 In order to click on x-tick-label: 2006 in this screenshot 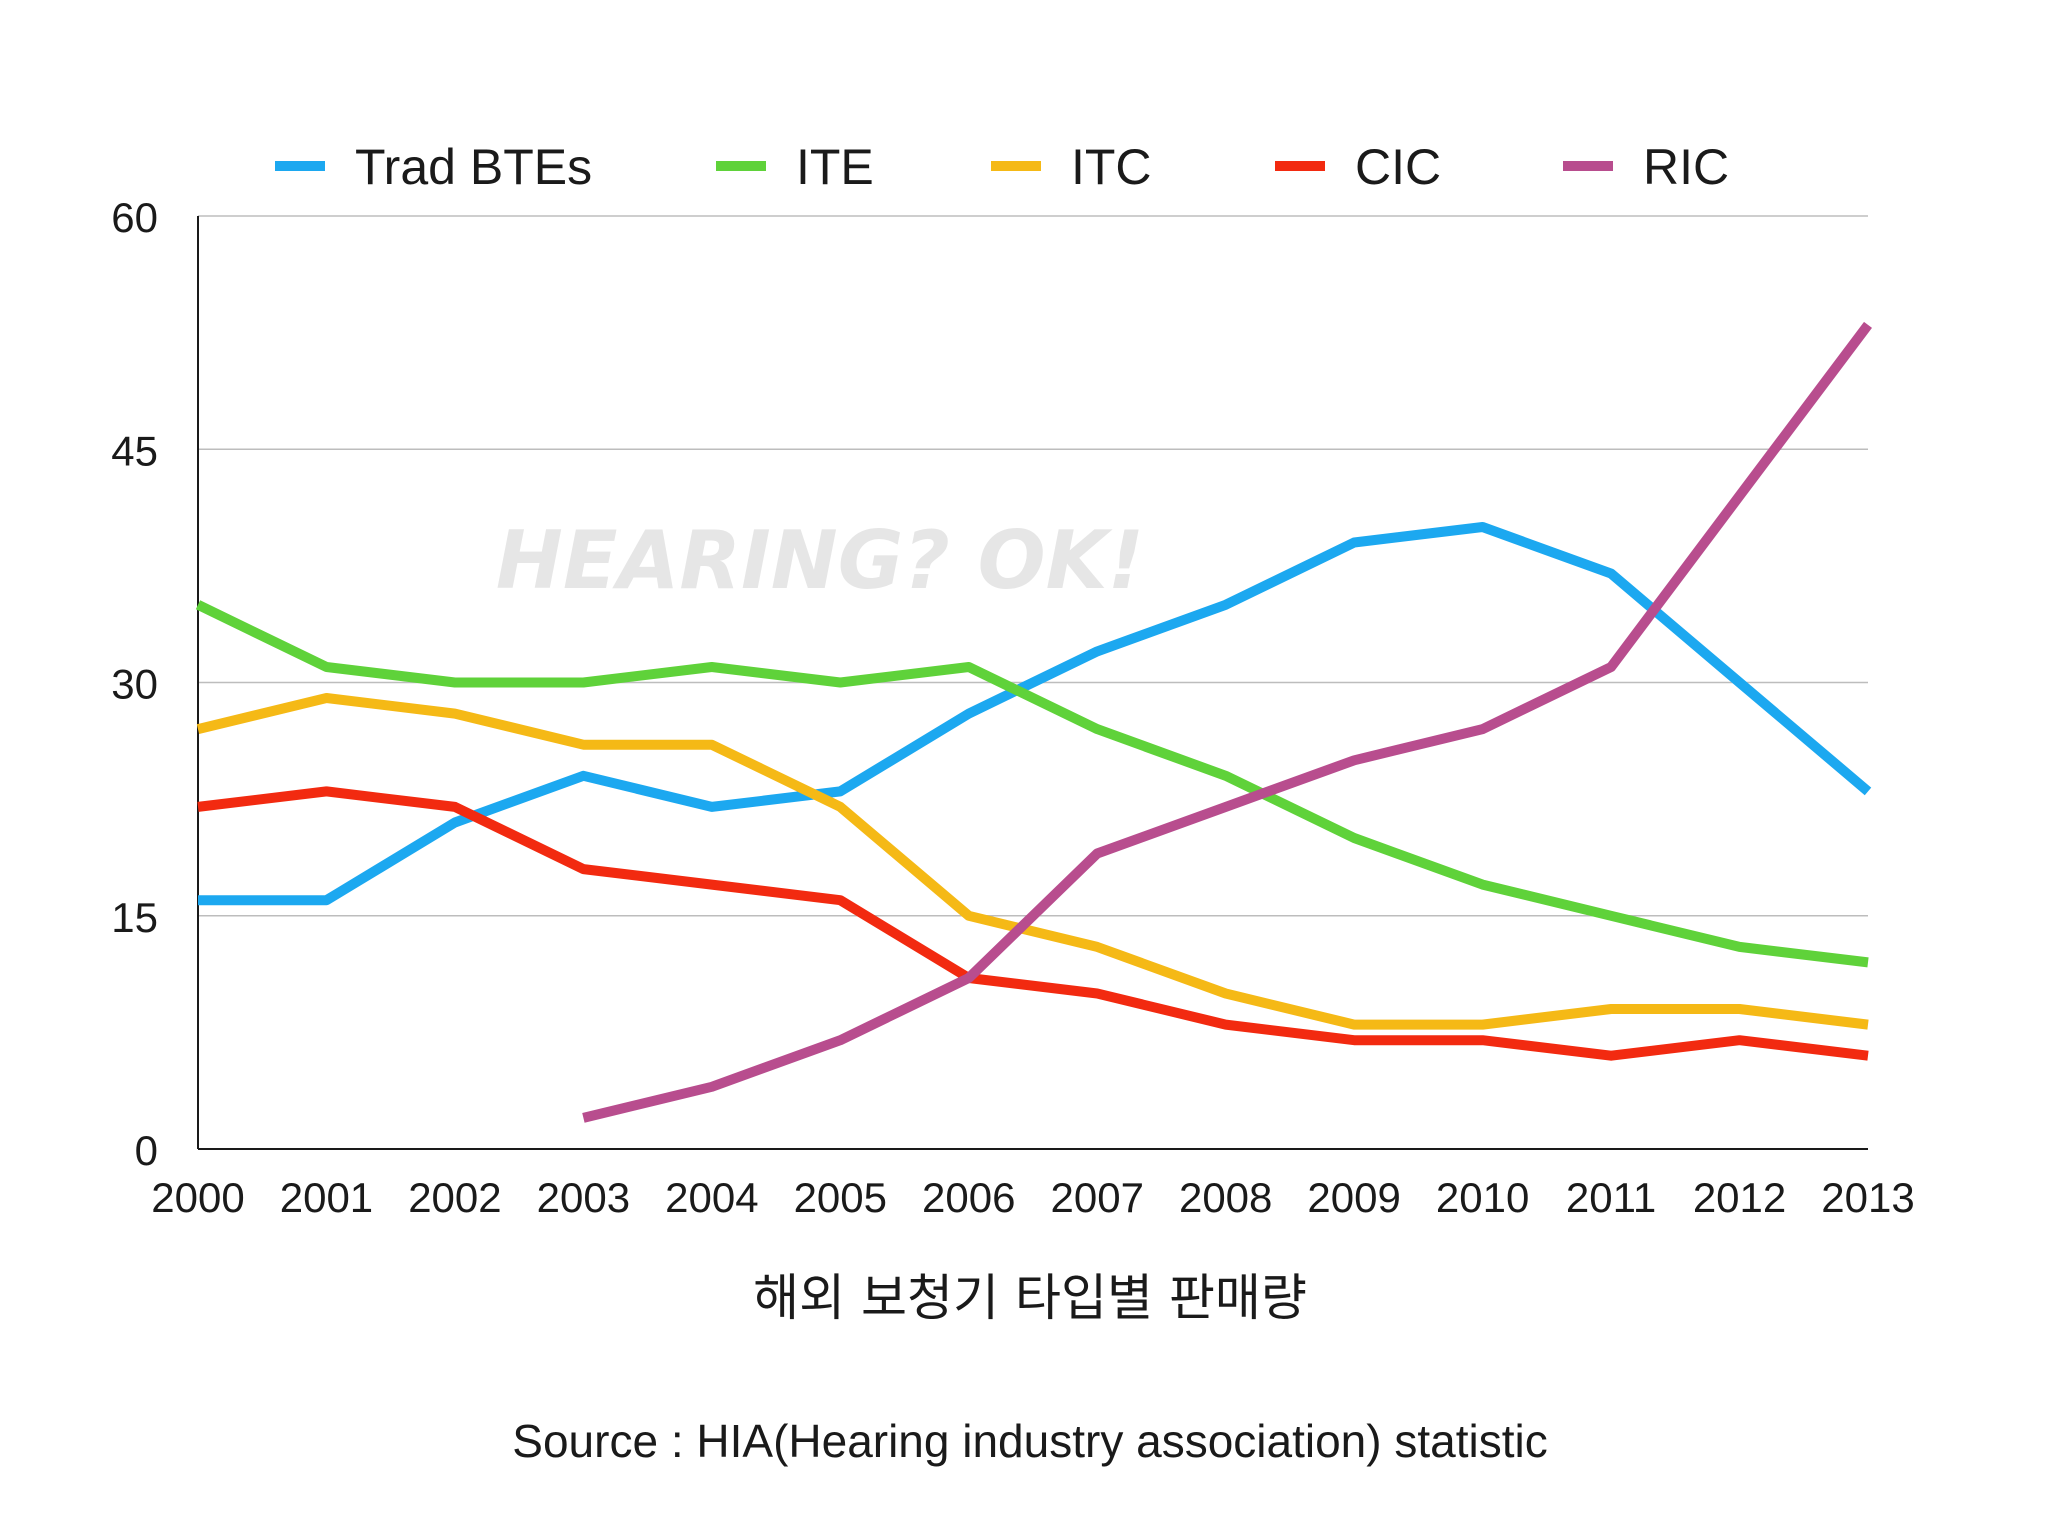, I will do `click(968, 1197)`.